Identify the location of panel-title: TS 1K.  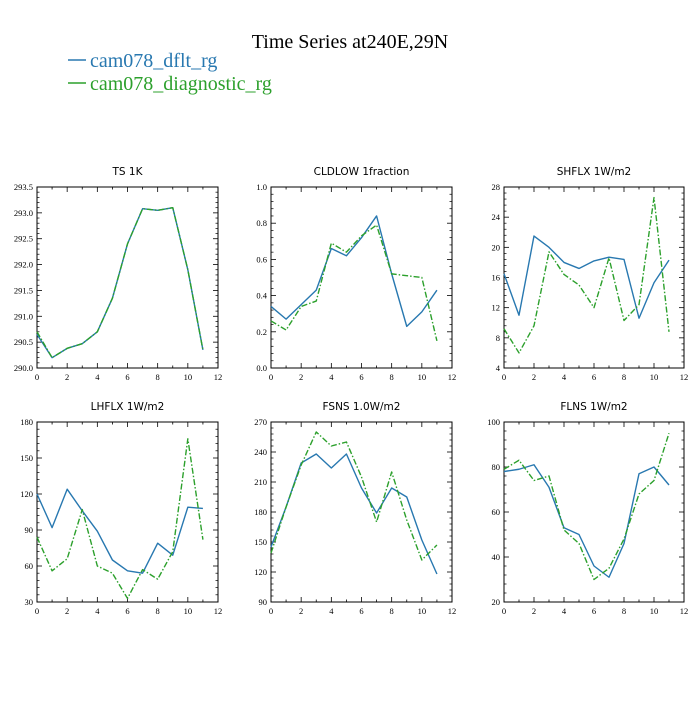
(128, 172).